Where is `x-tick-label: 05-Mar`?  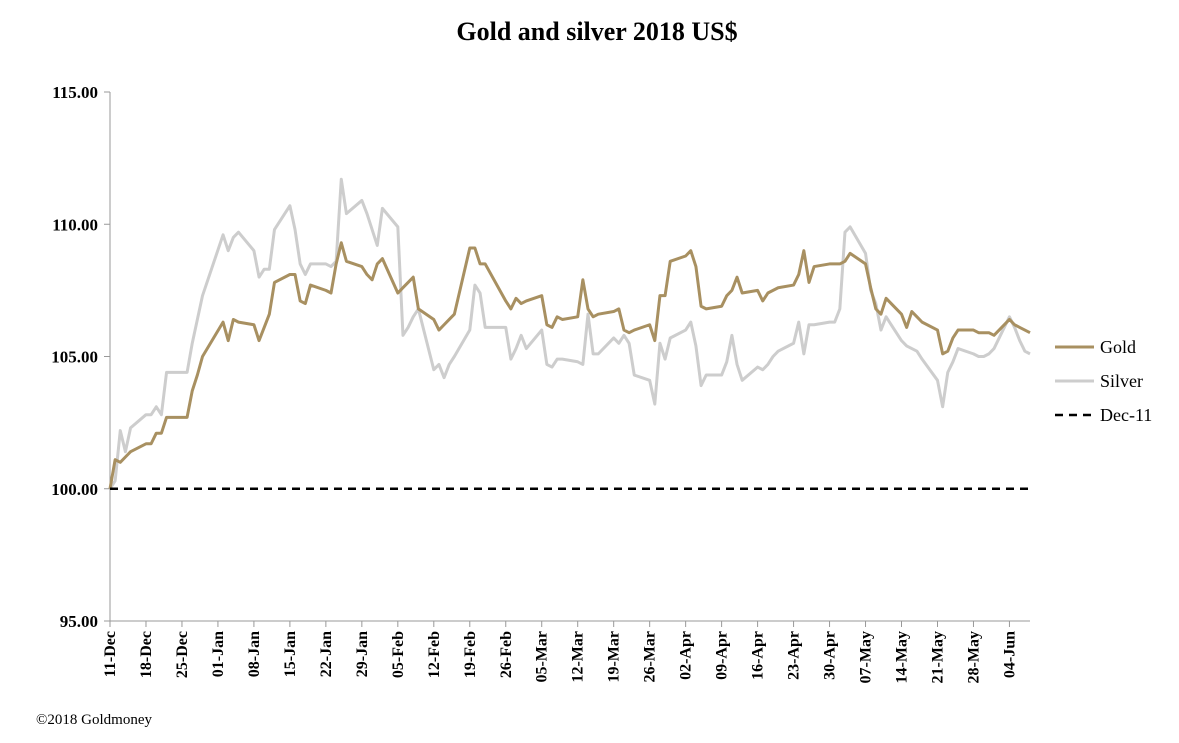
x-tick-label: 05-Mar is located at coordinates (542, 657).